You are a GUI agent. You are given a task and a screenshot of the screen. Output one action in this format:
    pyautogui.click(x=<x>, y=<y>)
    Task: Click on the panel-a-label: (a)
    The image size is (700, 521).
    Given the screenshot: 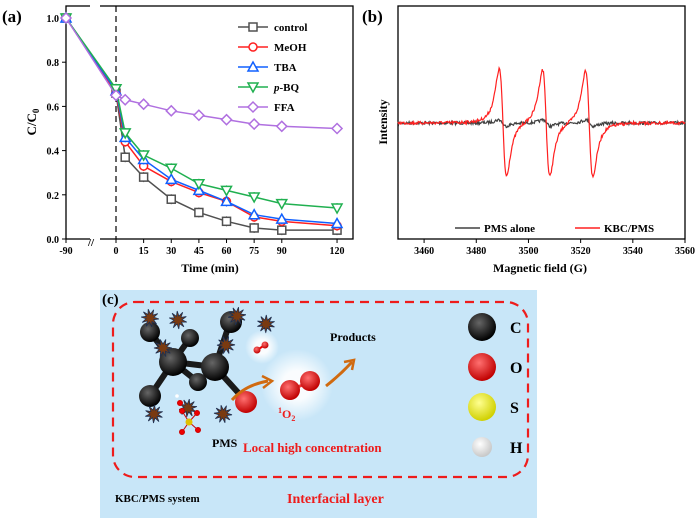 What is the action you would take?
    pyautogui.click(x=12, y=16)
    